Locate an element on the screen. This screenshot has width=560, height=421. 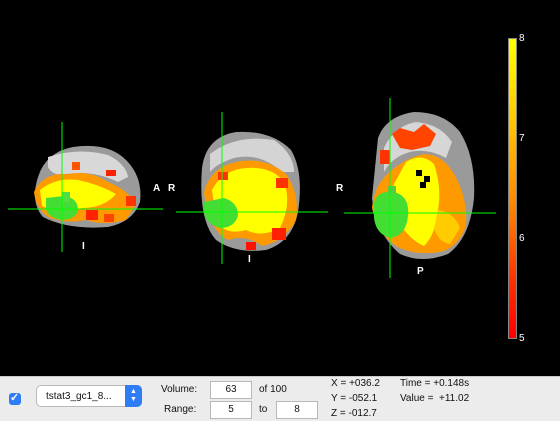
value-readout: Value = +11.02 is located at coordinates (434, 398).